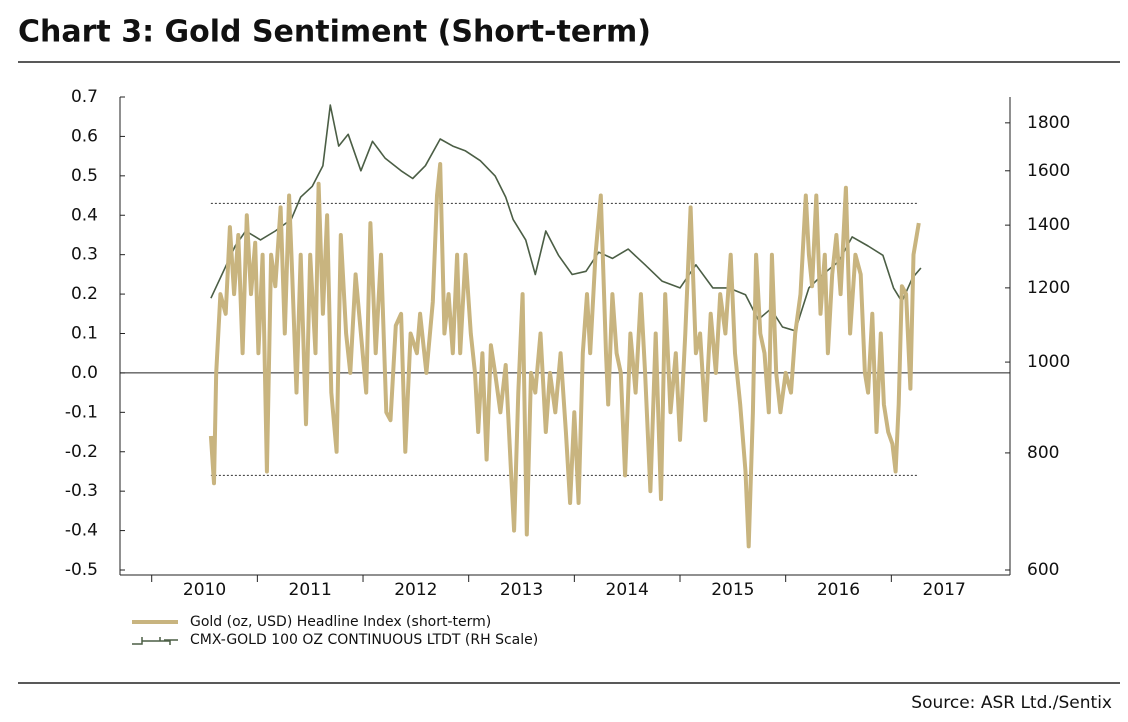  I want to click on y-tick-label: 0.3, so click(84, 255).